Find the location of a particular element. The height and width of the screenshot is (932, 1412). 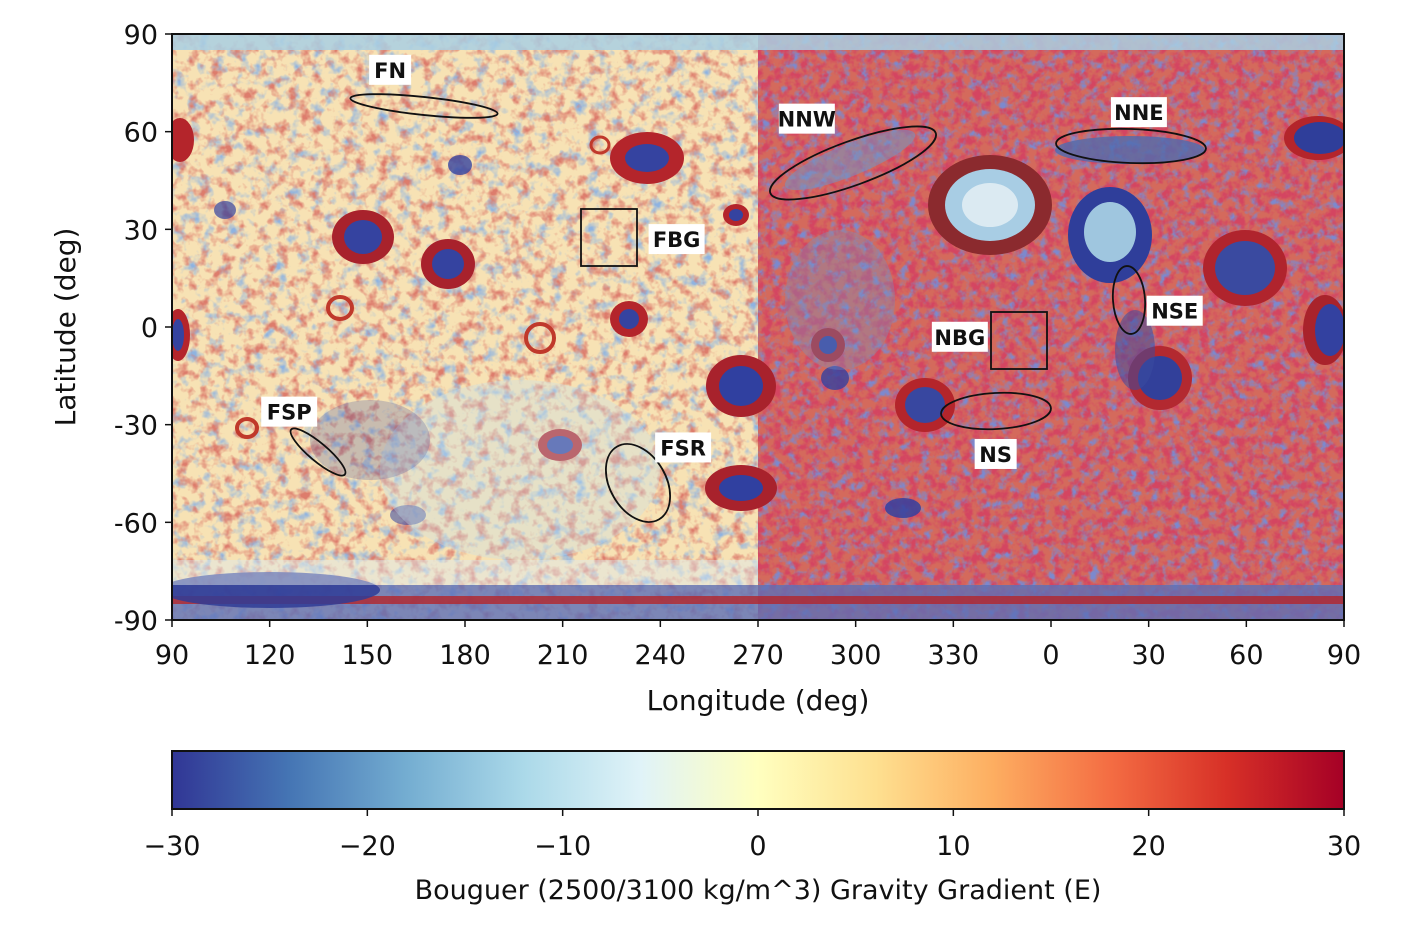

region-label-nse: NSE is located at coordinates (1174, 312).